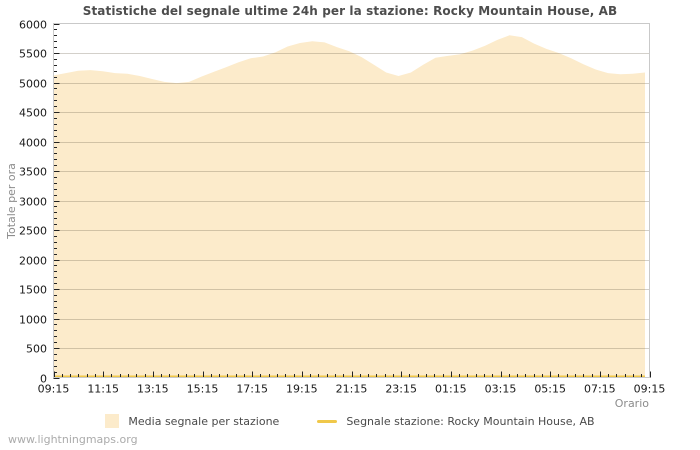 Image resolution: width=700 pixels, height=450 pixels. I want to click on legend-item-average: Media segnale per stazione, so click(192, 421).